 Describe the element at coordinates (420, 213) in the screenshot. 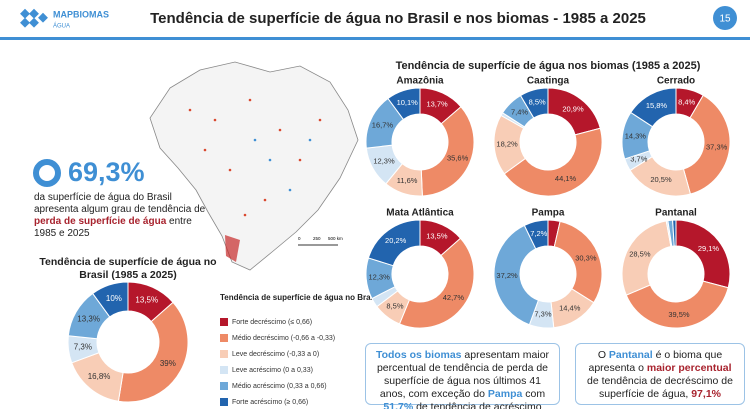

I see `chart-title: Mata Atlântica` at that location.